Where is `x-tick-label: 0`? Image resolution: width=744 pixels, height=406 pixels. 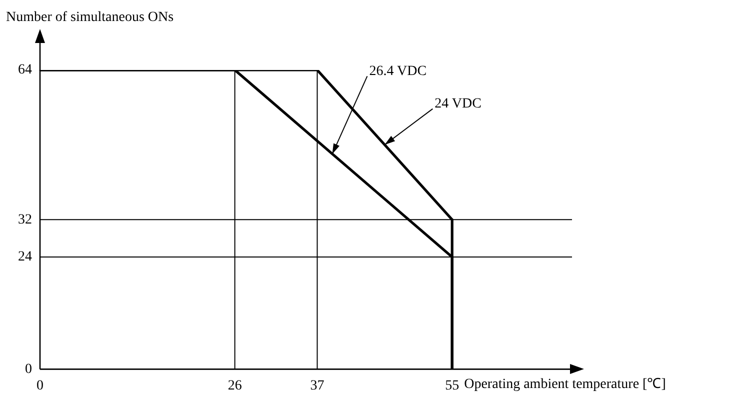
x-tick-label: 0 is located at coordinates (40, 386).